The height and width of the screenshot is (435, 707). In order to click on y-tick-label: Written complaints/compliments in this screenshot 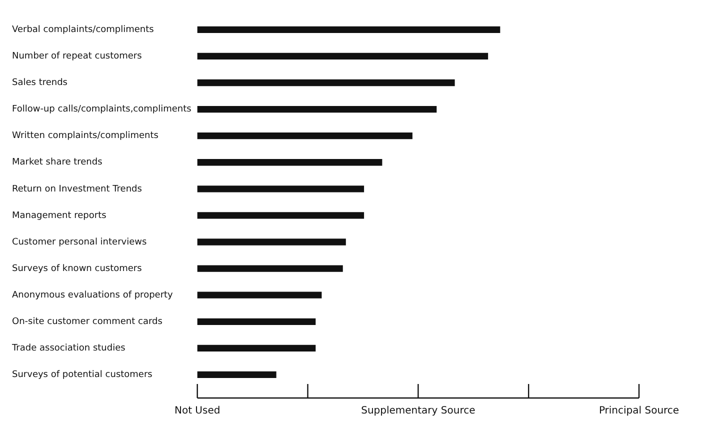, I will do `click(85, 136)`.